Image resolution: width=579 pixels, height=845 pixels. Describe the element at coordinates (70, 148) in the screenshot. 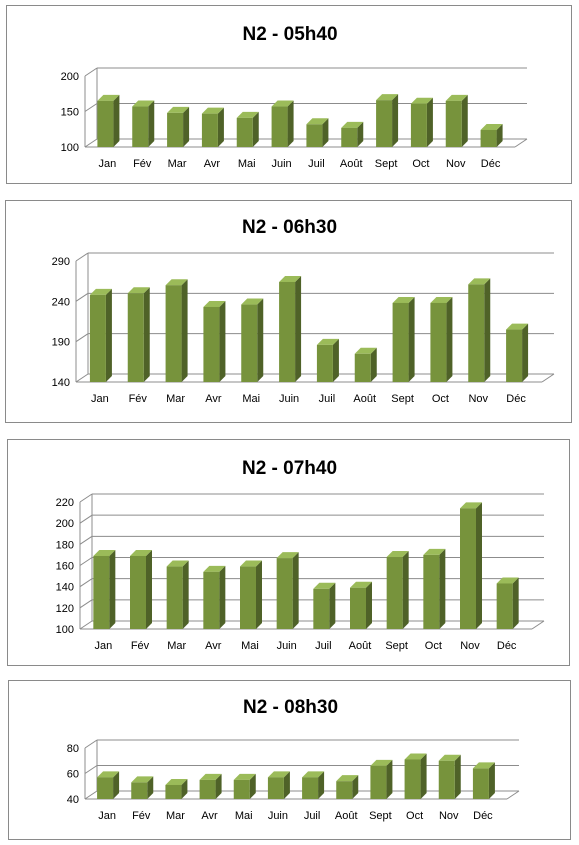

I see `y-tick-label: 100` at that location.